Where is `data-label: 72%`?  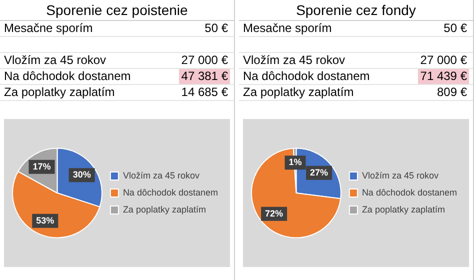 data-label: 72% is located at coordinates (274, 213).